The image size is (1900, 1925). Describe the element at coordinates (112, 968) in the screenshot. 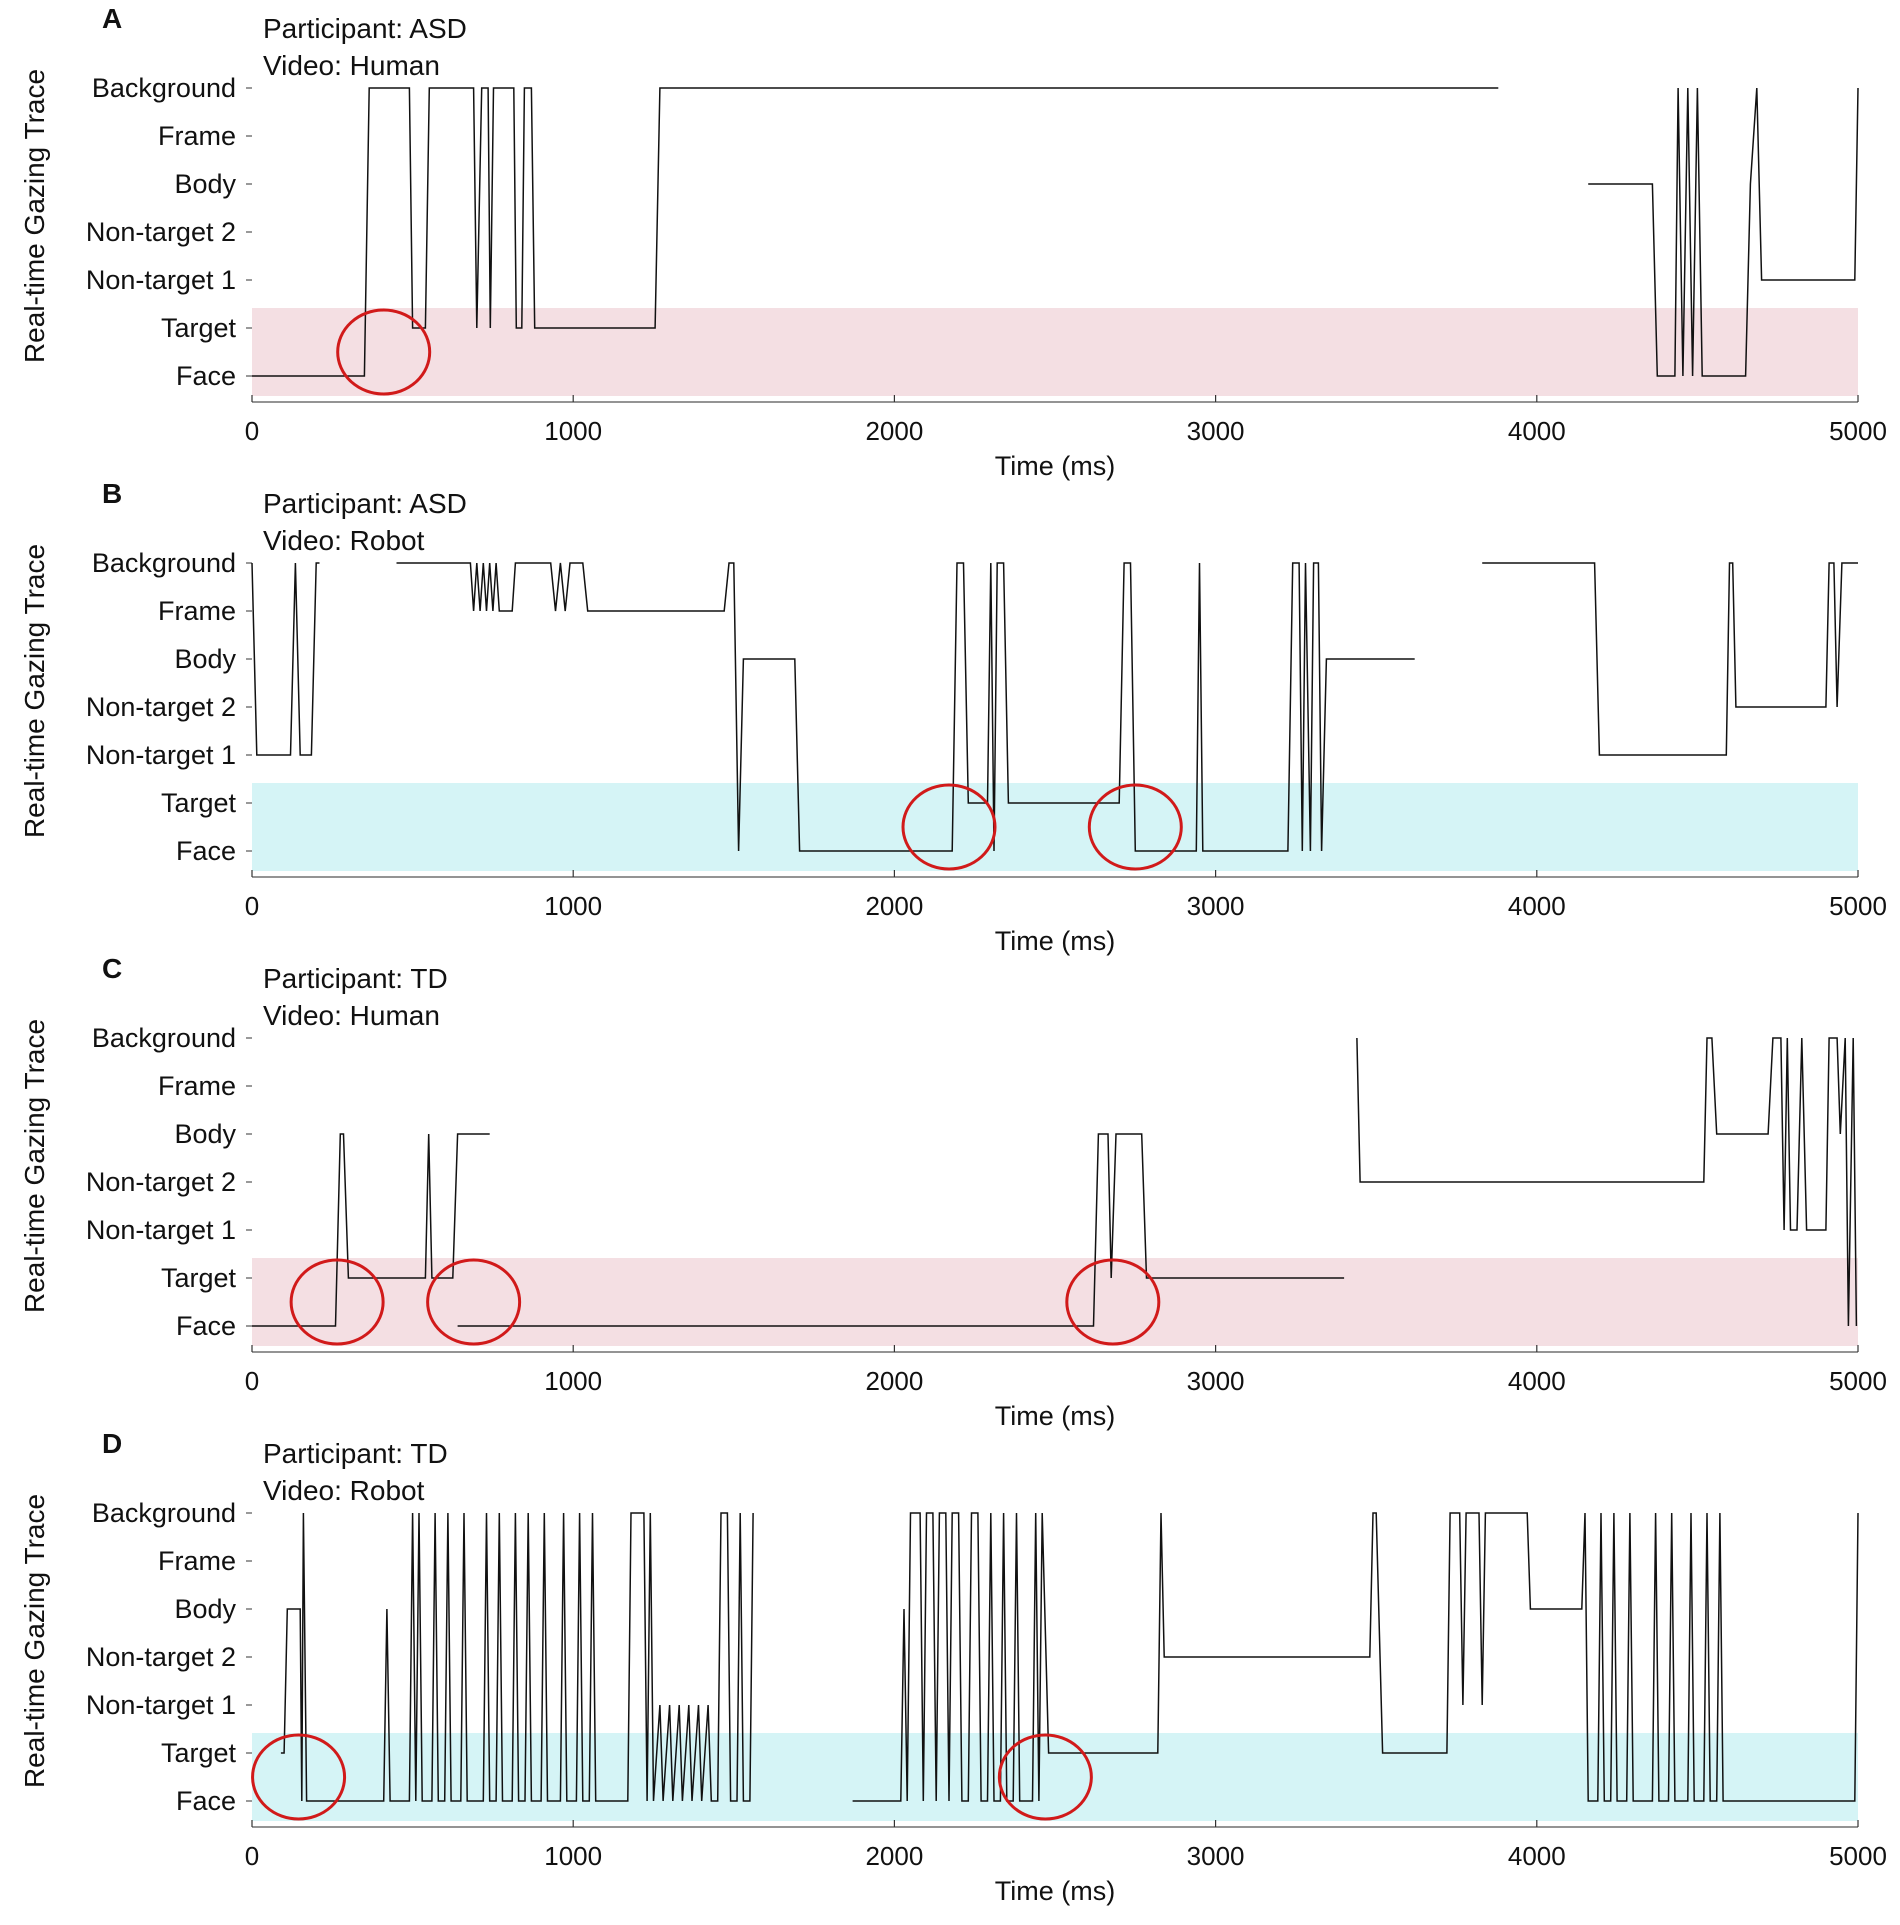

I see `panel-letter: C` at that location.